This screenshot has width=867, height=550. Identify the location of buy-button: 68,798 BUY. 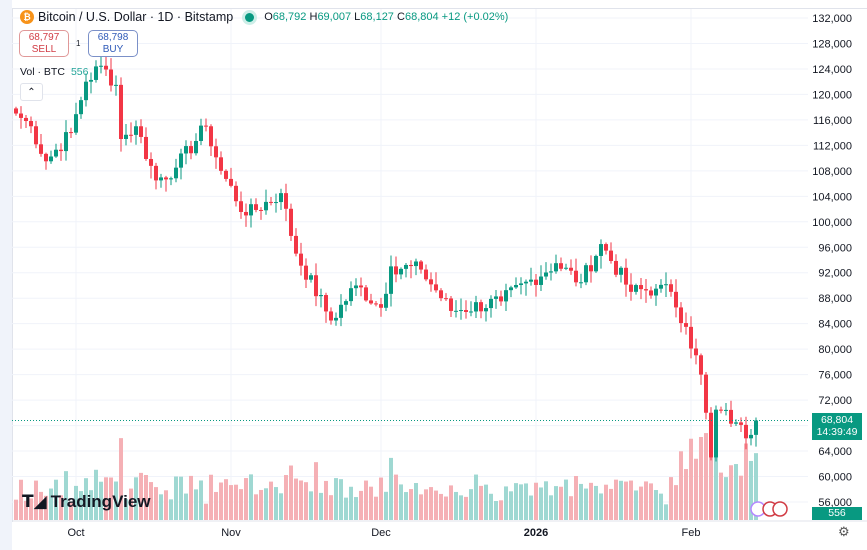
(113, 43).